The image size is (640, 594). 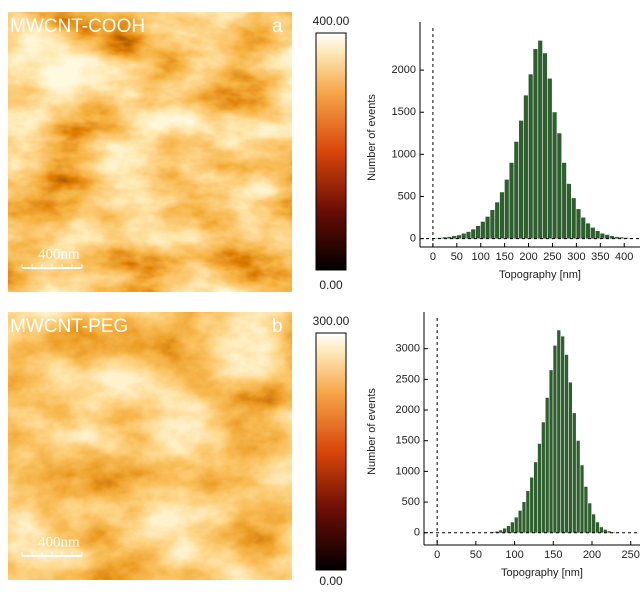 What do you see at coordinates (624, 257) in the screenshot?
I see `x-tick-label: 400` at bounding box center [624, 257].